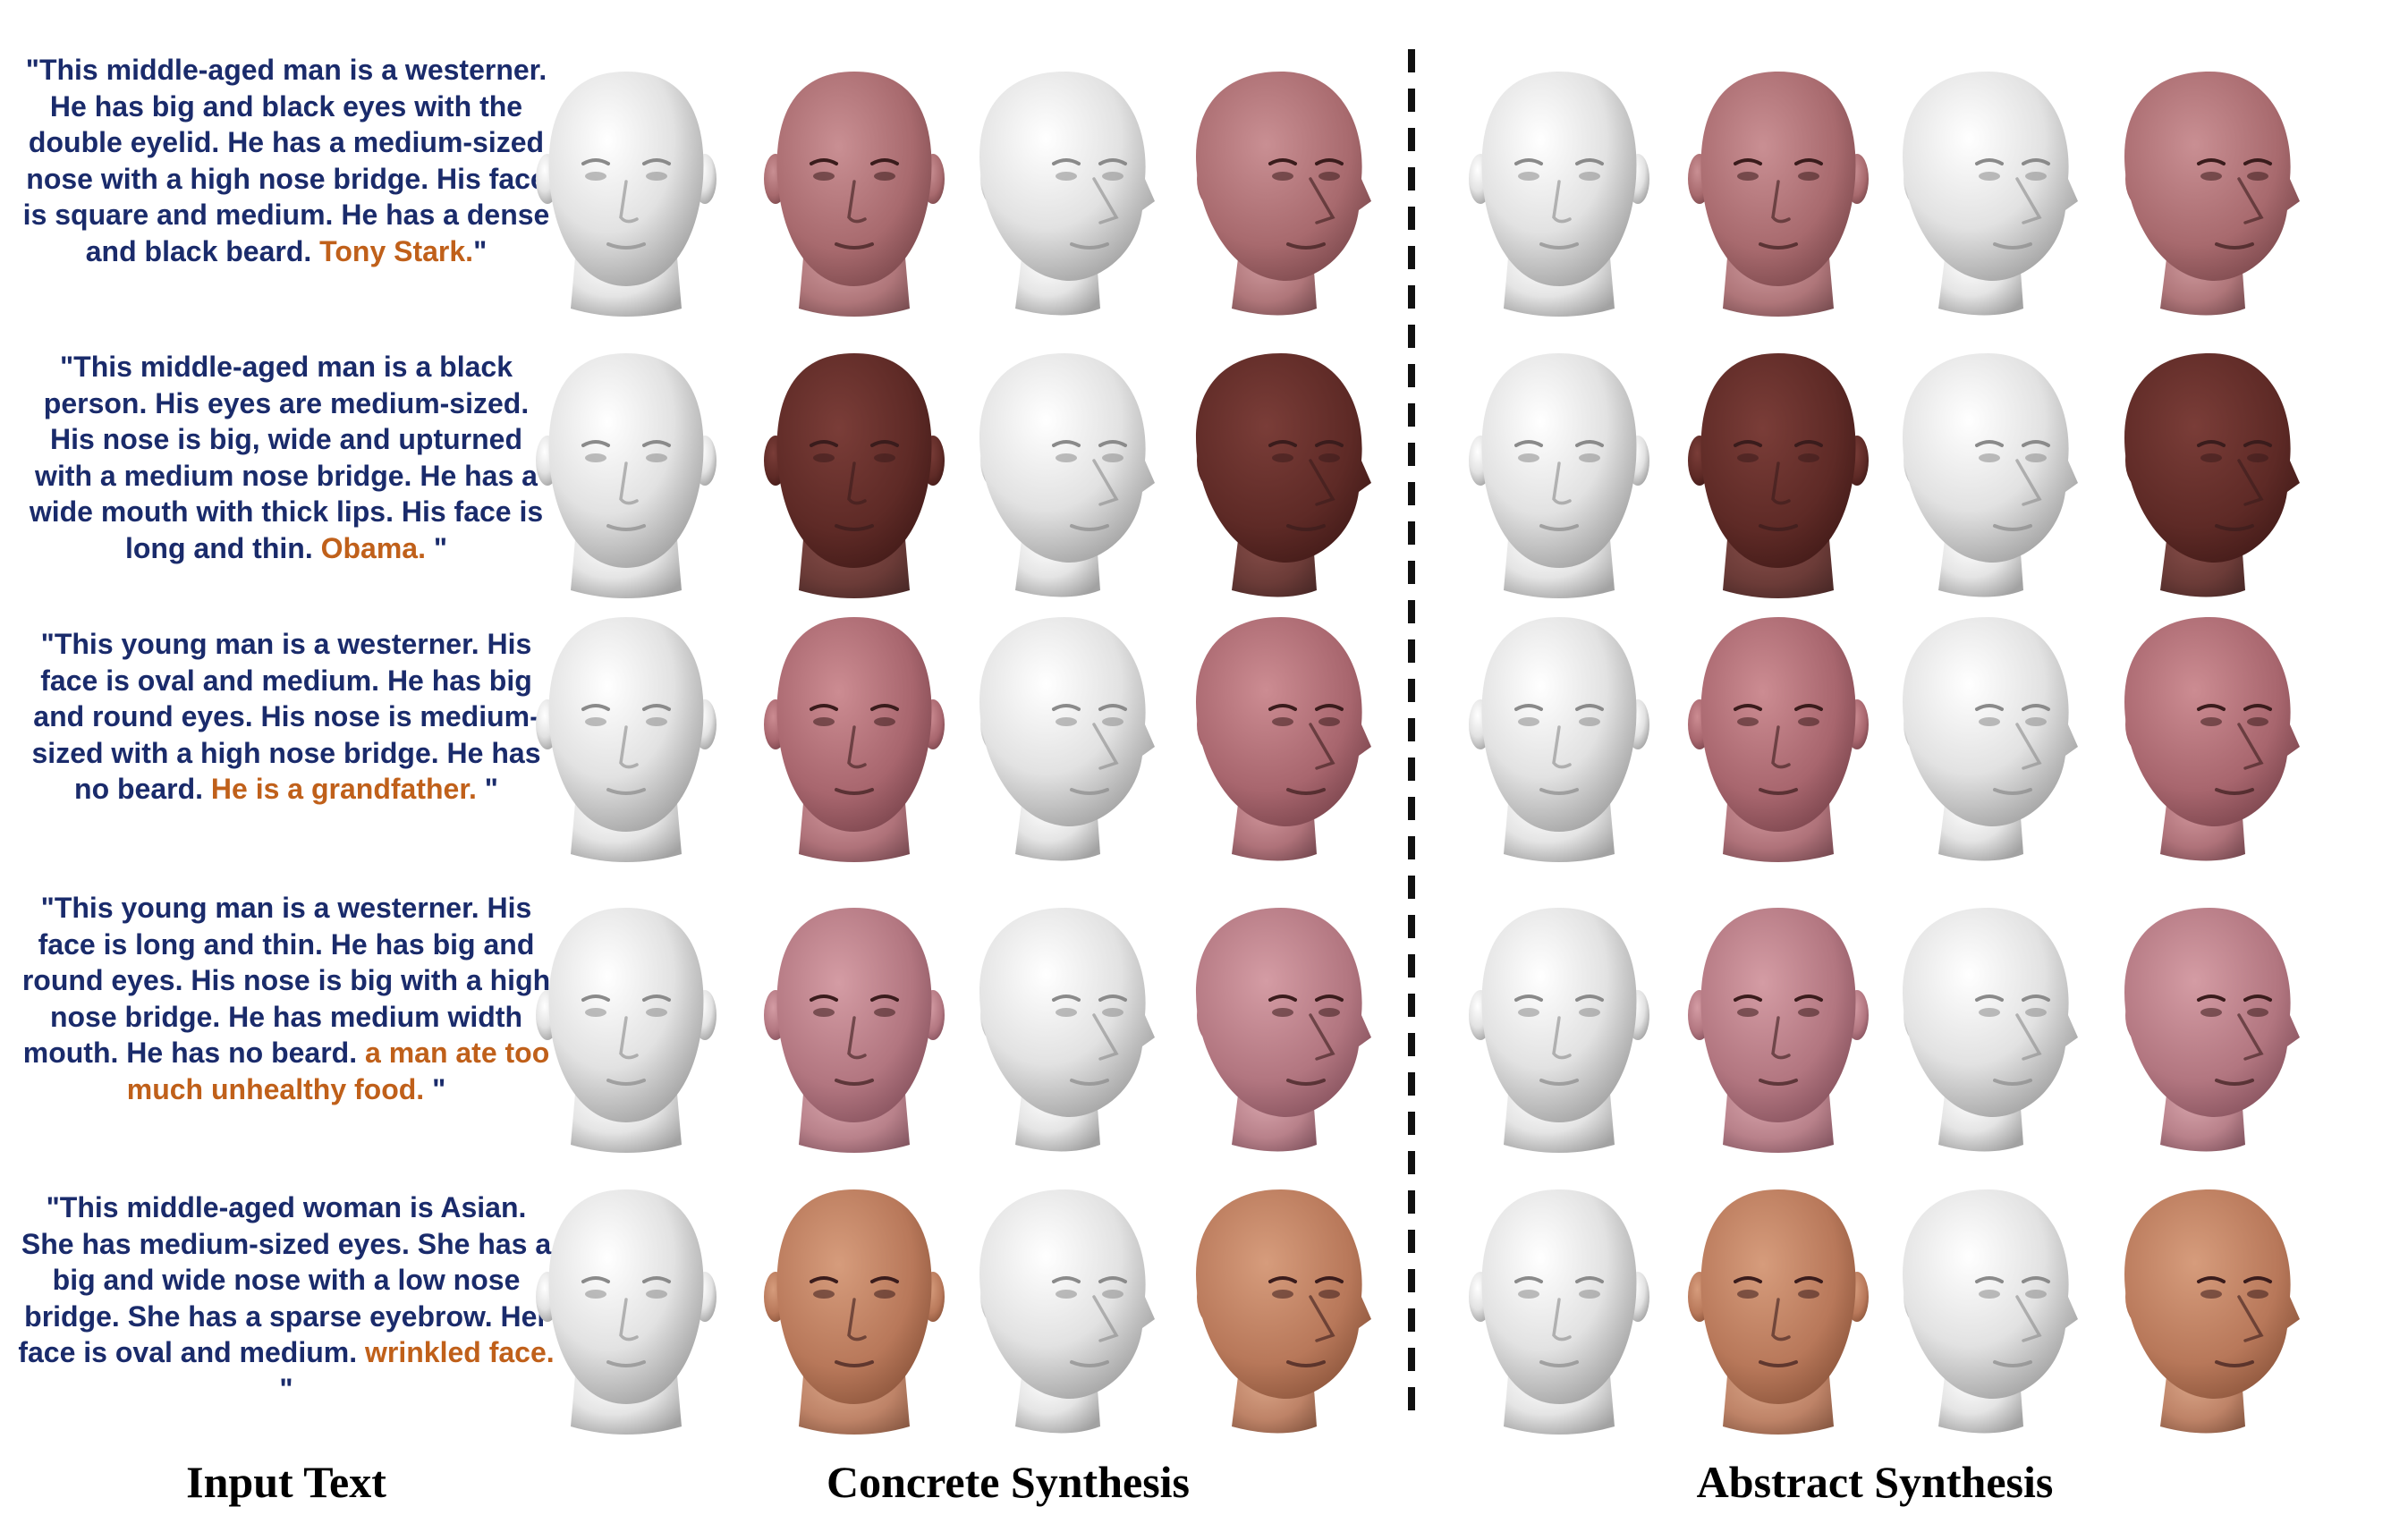 The width and height of the screenshot is (2408, 1532). I want to click on caption-concrete-synthesis: Concrete Synthesis, so click(1008, 1482).